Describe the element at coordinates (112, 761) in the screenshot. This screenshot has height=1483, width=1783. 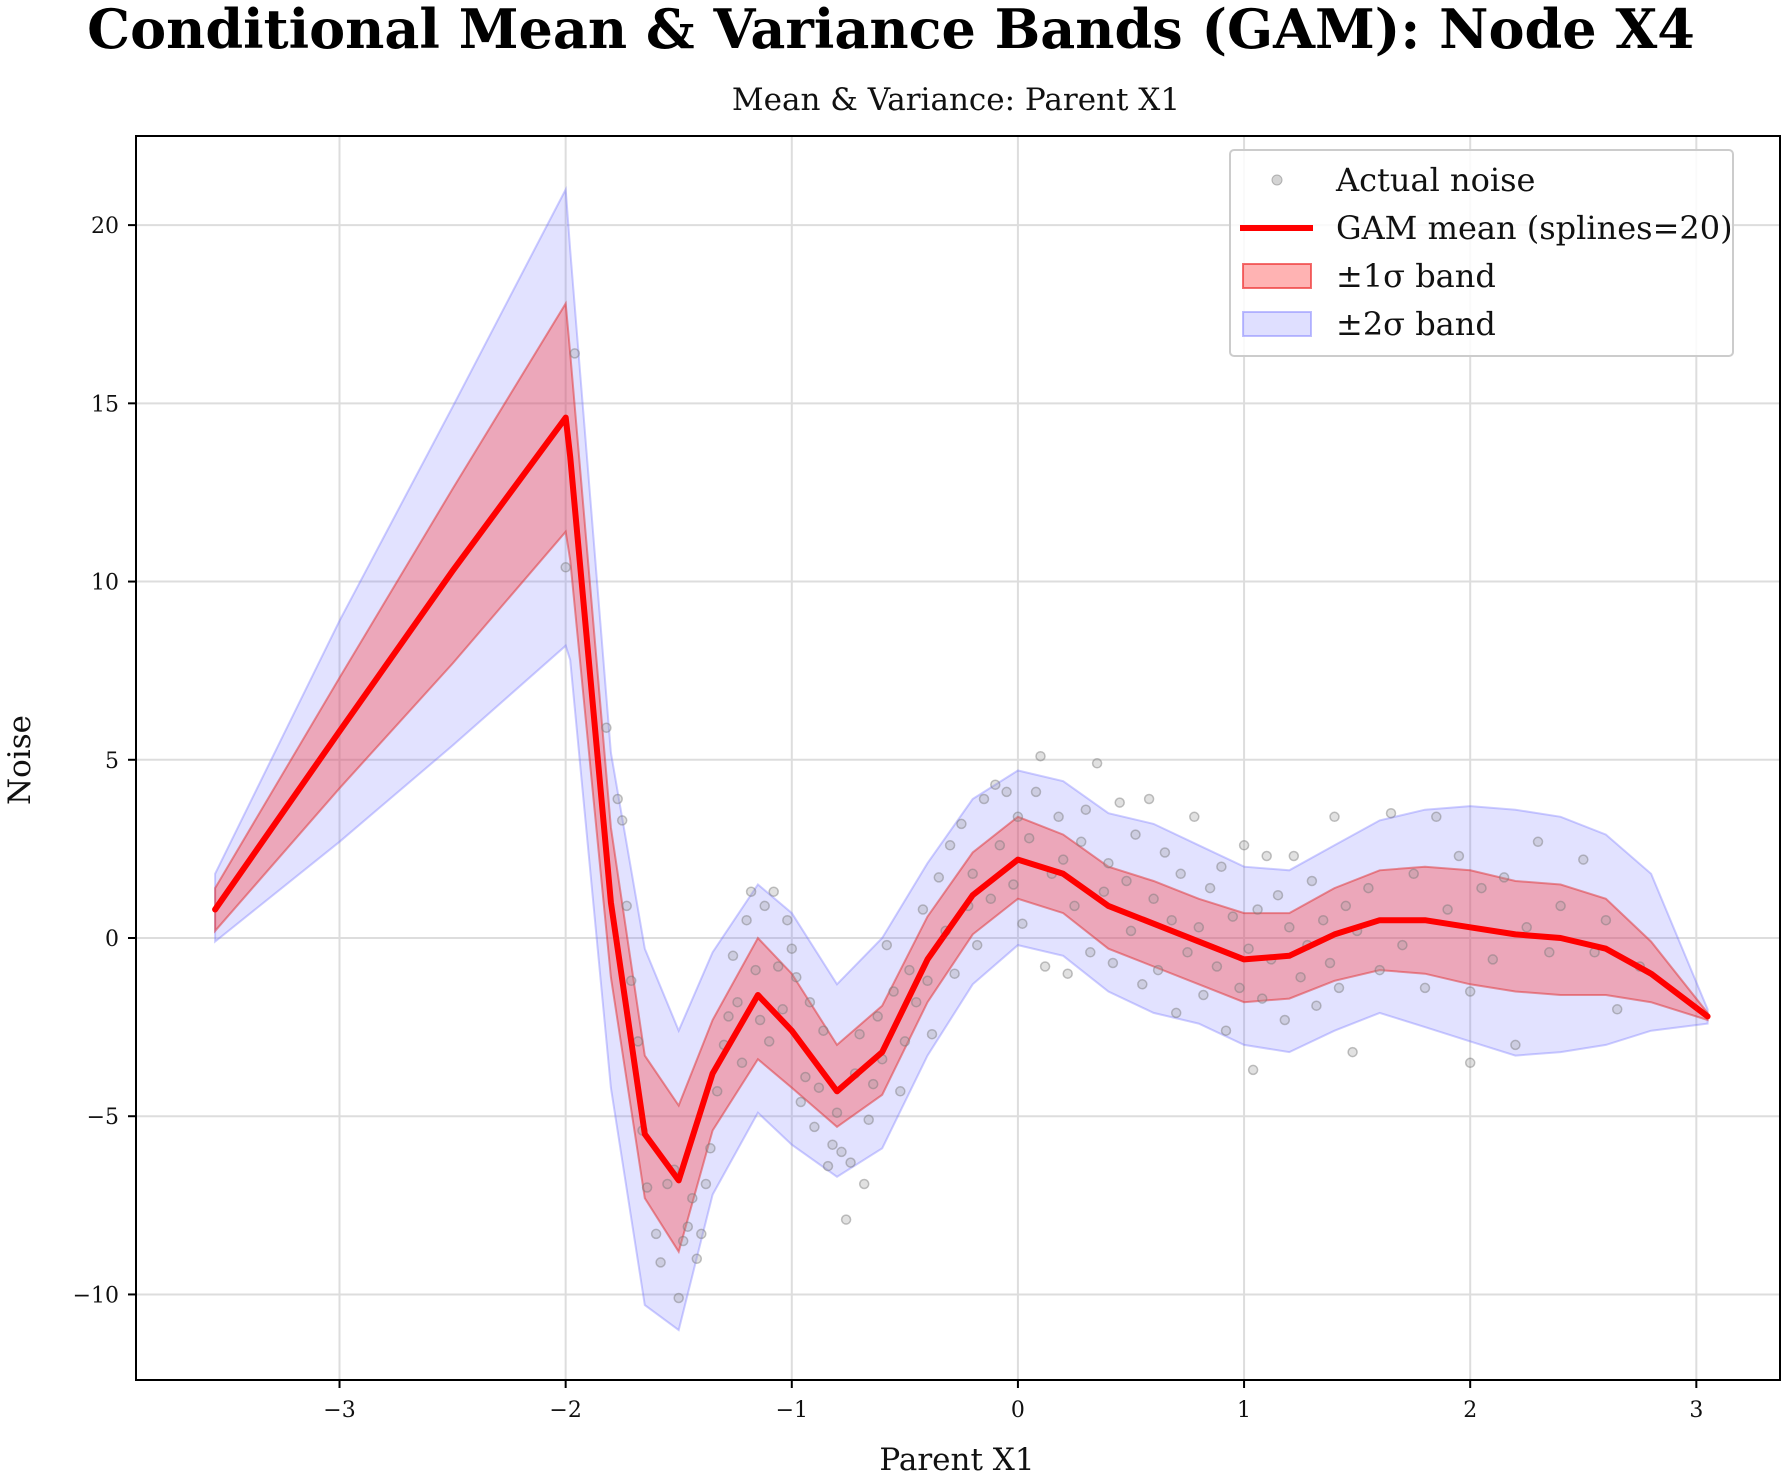
I see `y-tick-label: 5` at that location.